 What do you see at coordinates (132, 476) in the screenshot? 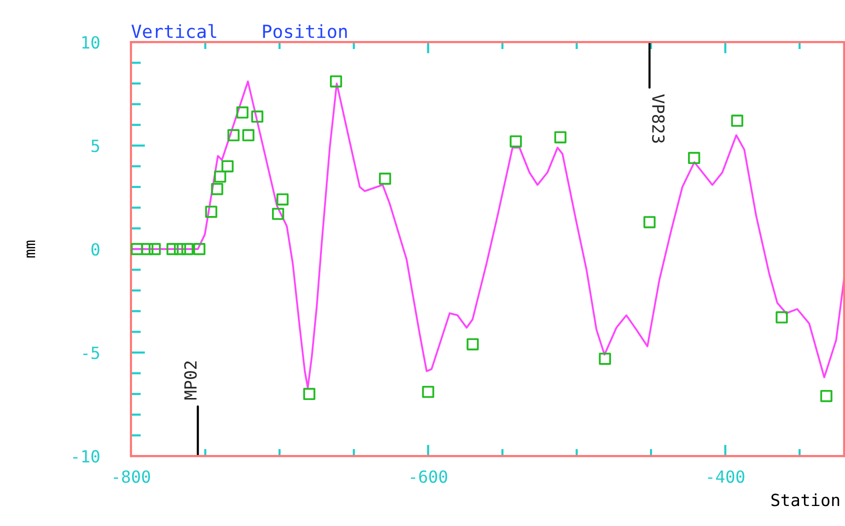
I see `x-tick-label: -800` at bounding box center [132, 476].